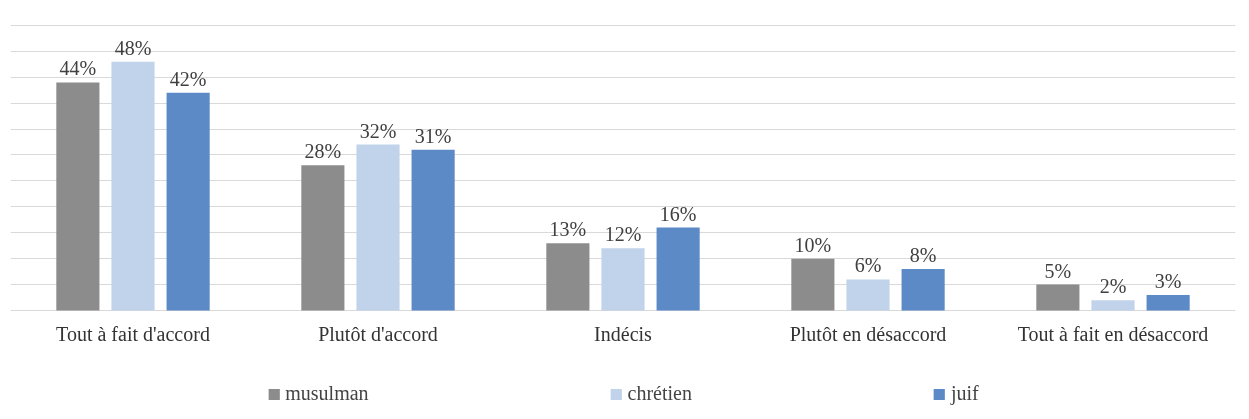 The width and height of the screenshot is (1249, 419). I want to click on data-label: 44%, so click(78, 68).